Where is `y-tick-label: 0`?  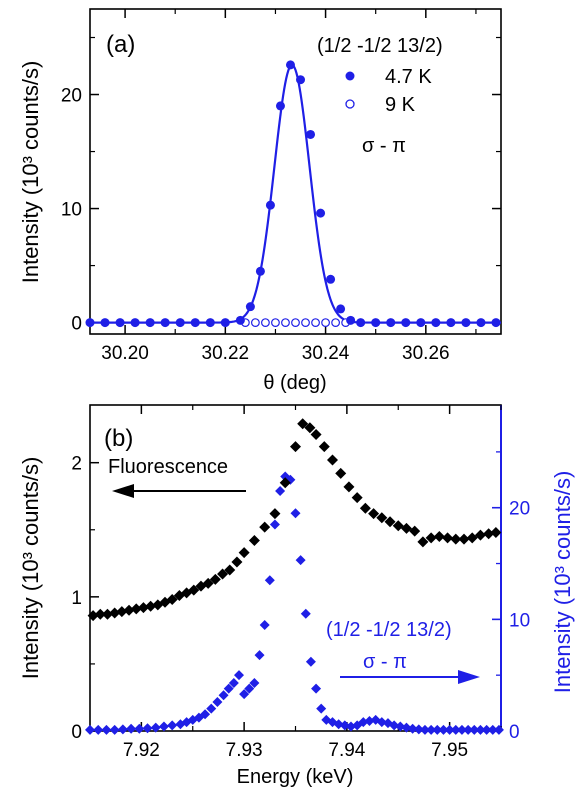 y-tick-label: 0 is located at coordinates (76, 324).